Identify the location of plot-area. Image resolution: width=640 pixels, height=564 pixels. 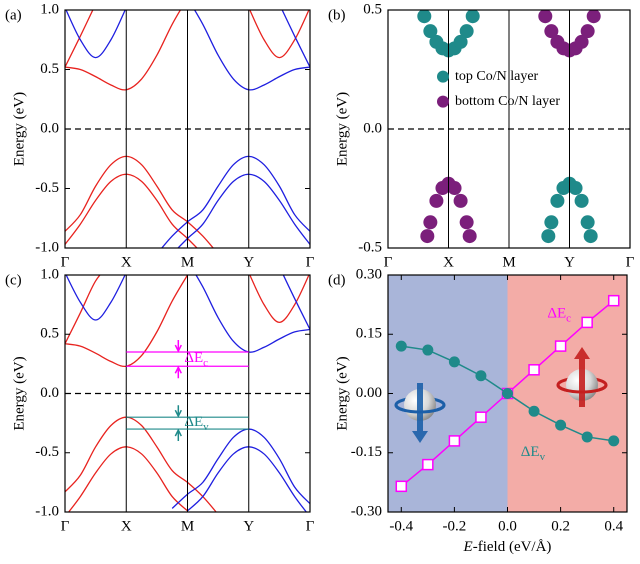
(509, 127).